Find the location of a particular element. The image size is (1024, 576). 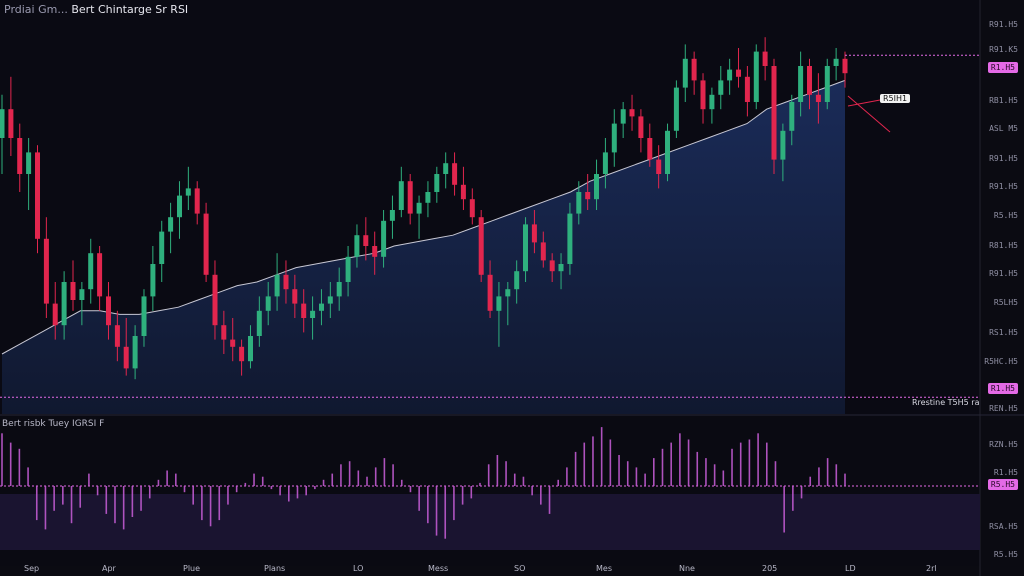

x-tick: Apr is located at coordinates (109, 568).